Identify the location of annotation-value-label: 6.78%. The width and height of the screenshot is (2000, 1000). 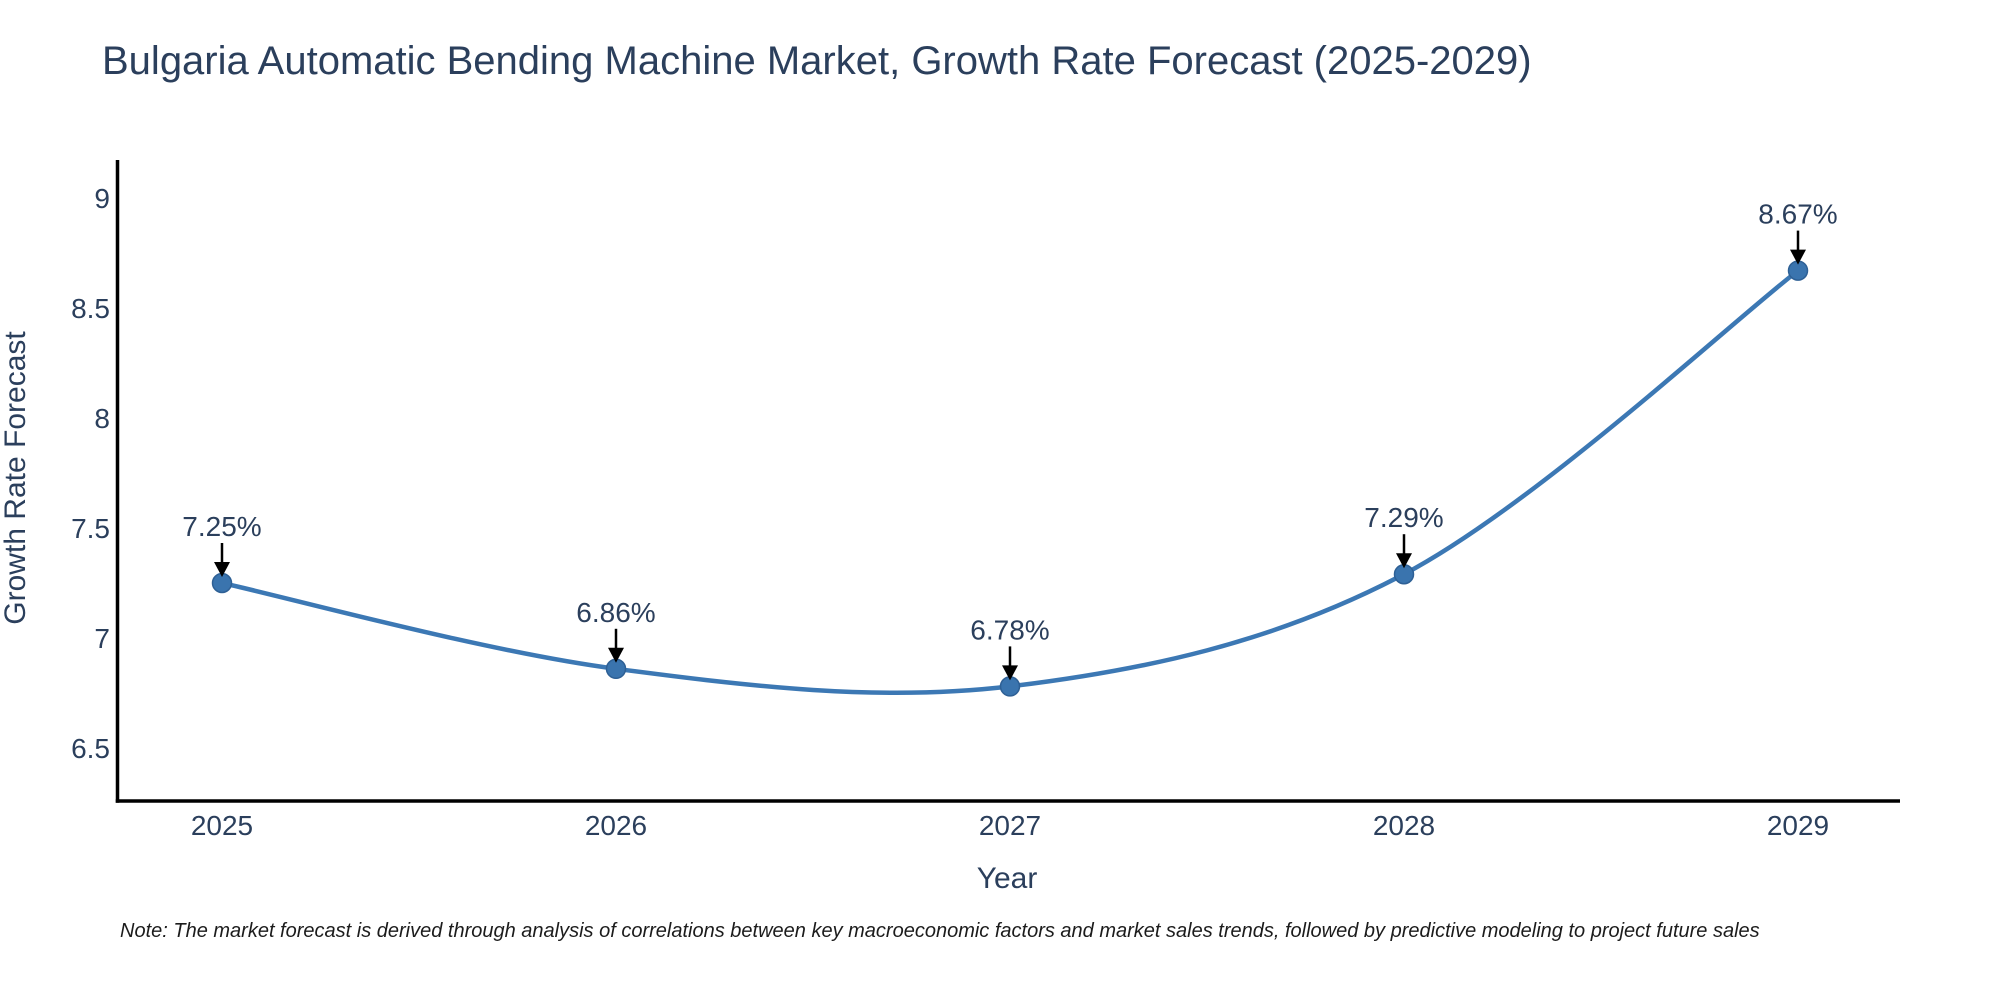
(1009, 629).